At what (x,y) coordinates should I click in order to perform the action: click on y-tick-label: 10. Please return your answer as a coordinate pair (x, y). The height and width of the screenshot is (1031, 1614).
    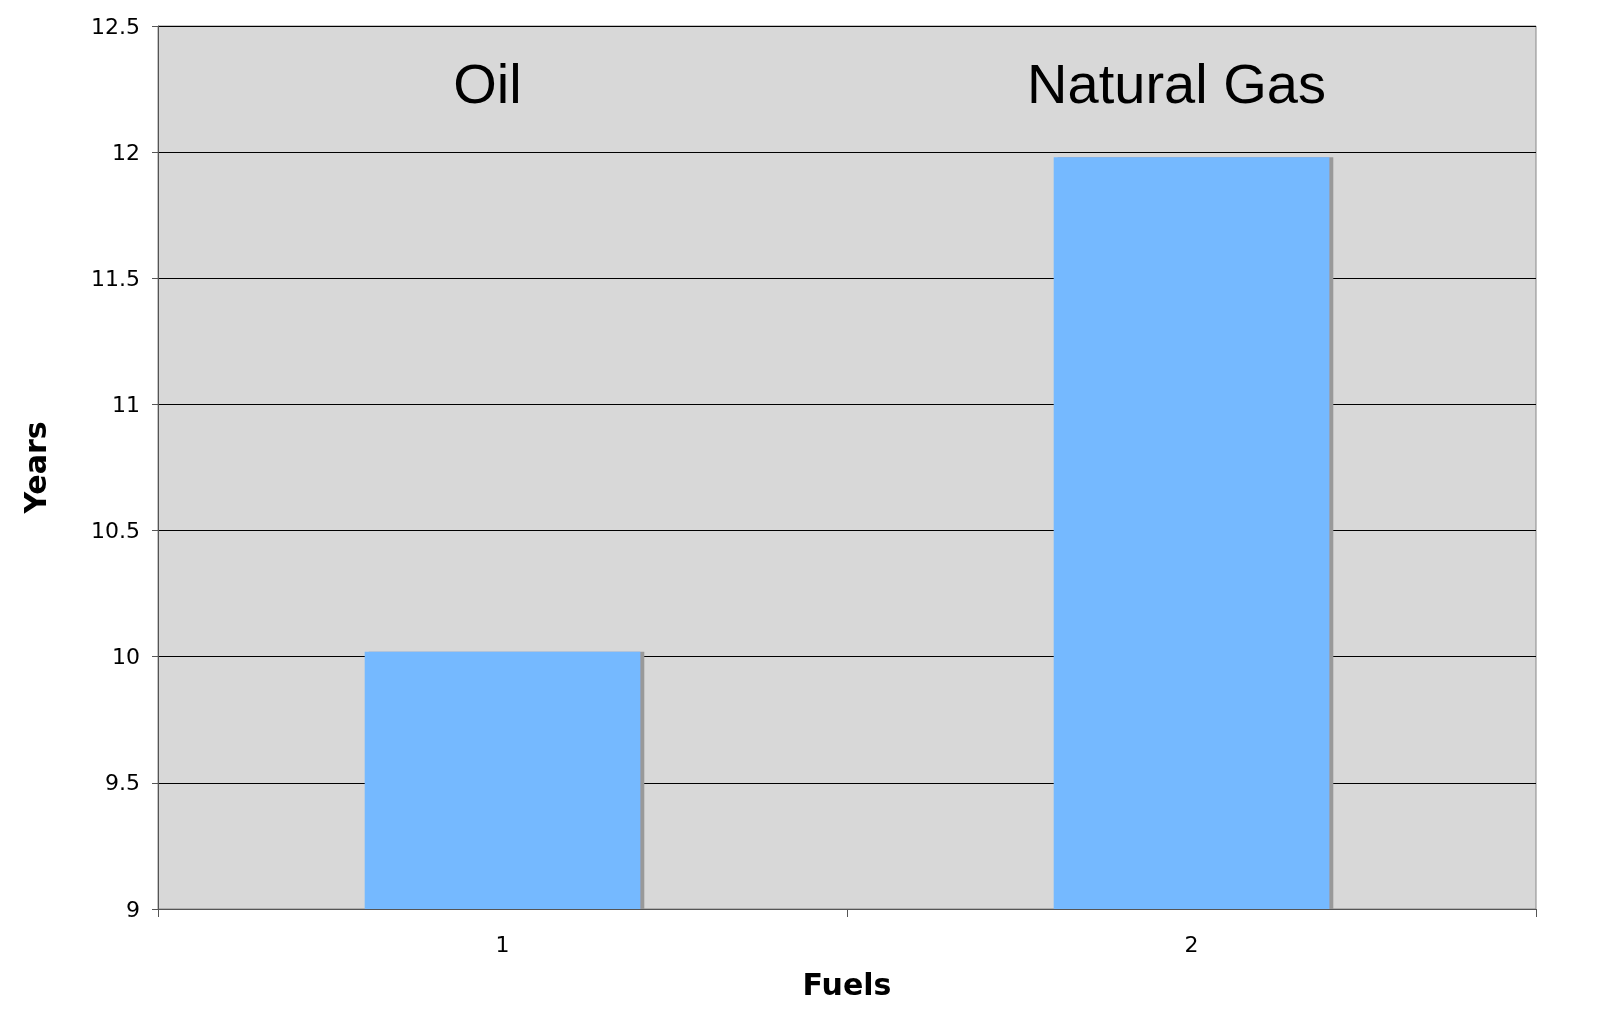
    Looking at the image, I should click on (126, 657).